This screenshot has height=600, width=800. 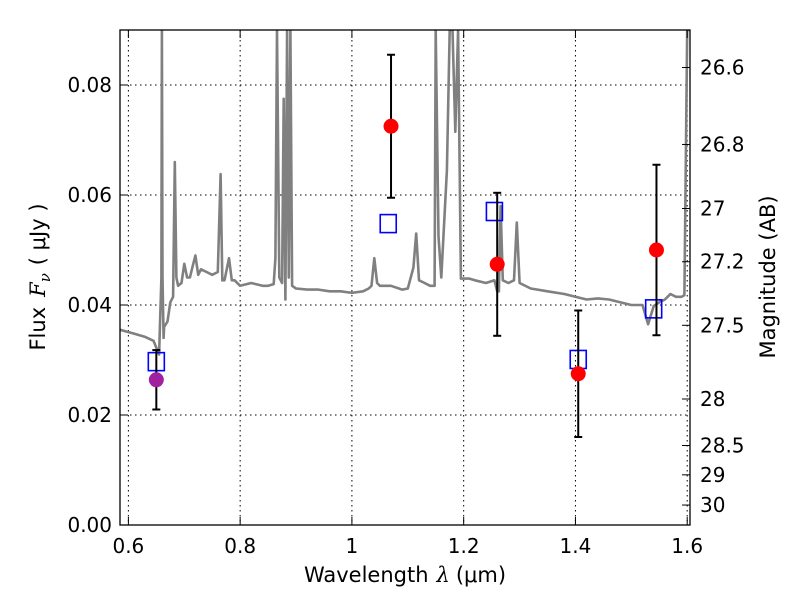 What do you see at coordinates (722, 325) in the screenshot?
I see `mag-tick-label: 27.5` at bounding box center [722, 325].